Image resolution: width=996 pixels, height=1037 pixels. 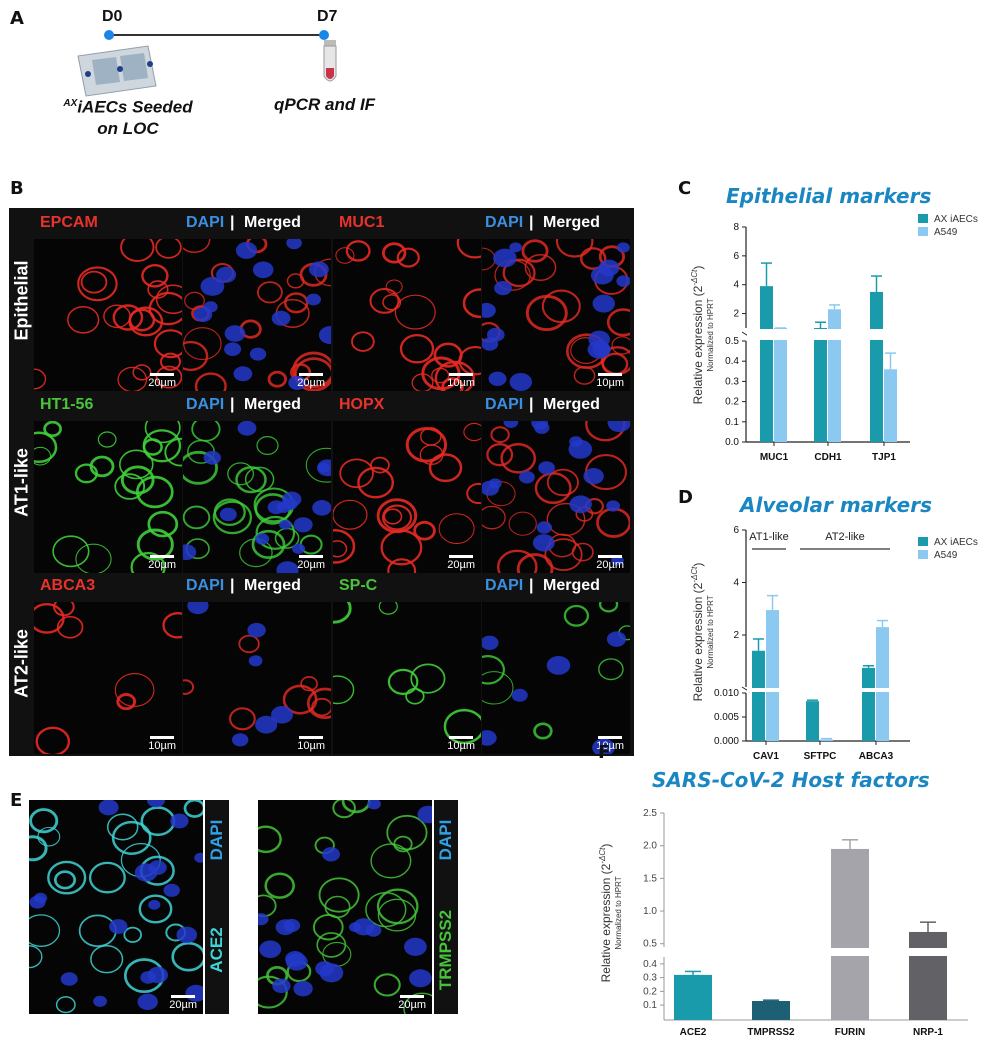 What do you see at coordinates (693, 997) in the screenshot?
I see `bar-ace2` at bounding box center [693, 997].